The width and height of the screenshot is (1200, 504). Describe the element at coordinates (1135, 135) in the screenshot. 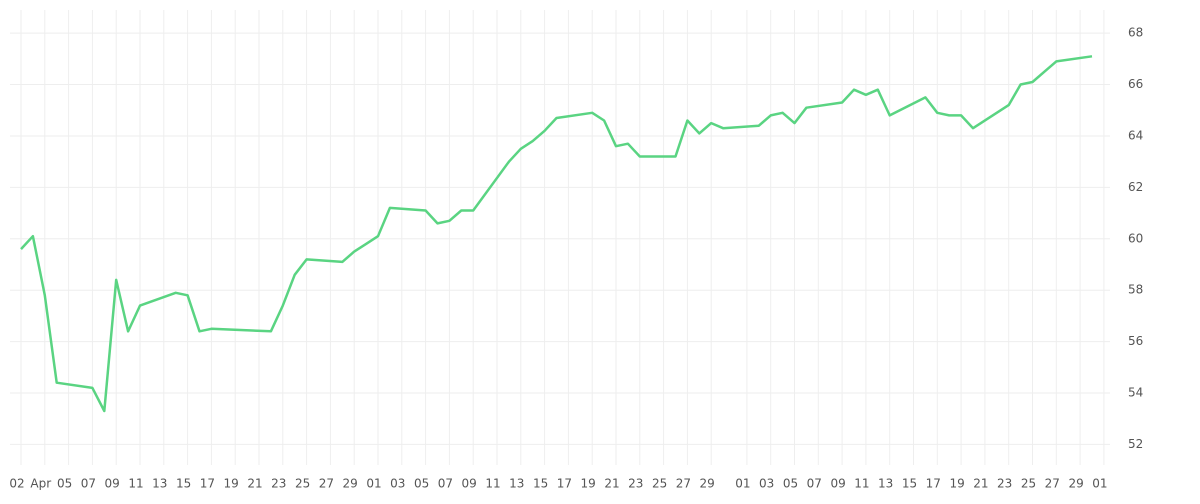

I see `y-tick-label: 64` at that location.